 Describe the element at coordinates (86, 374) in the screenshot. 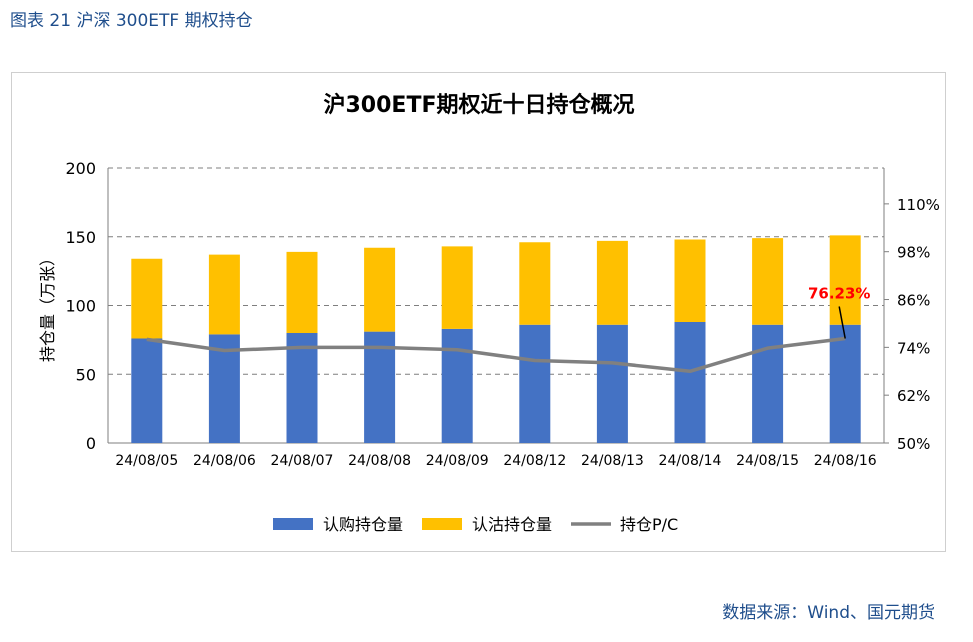

I see `y-tick-label: 50` at that location.